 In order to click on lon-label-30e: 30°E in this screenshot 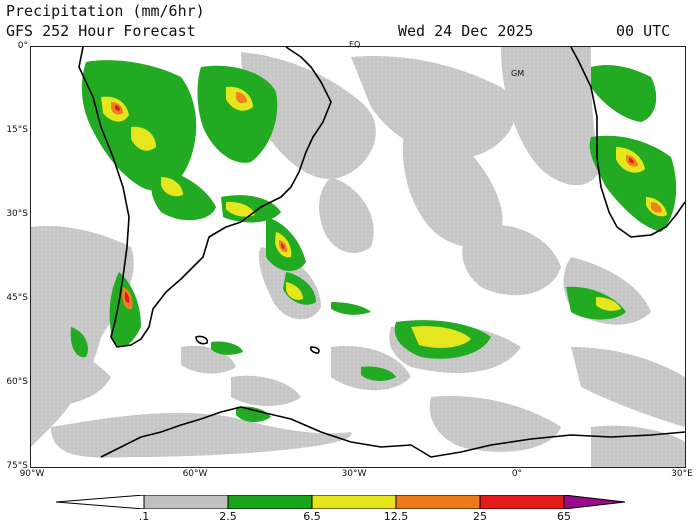, I will do `click(682, 474)`.